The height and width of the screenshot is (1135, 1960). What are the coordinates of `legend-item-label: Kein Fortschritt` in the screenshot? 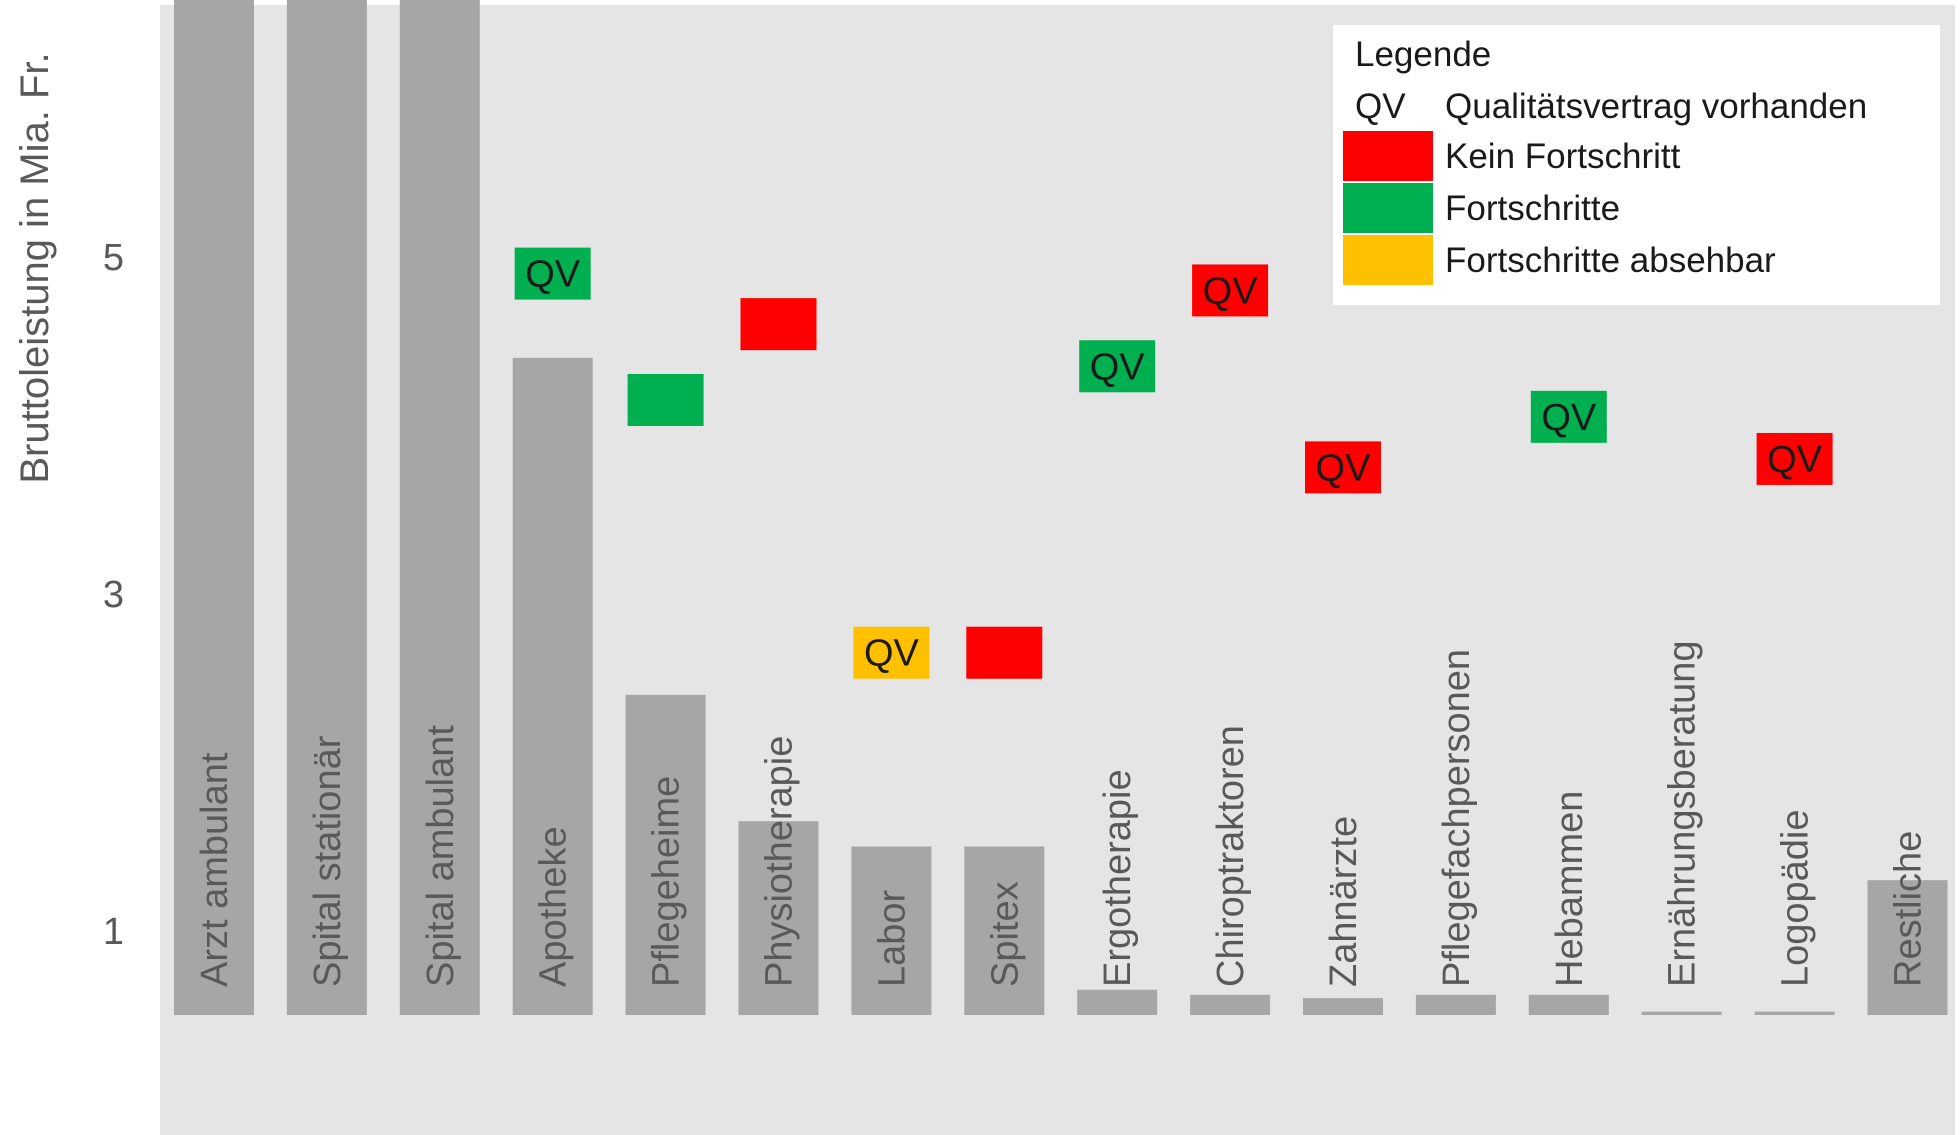 It's located at (1563, 156).